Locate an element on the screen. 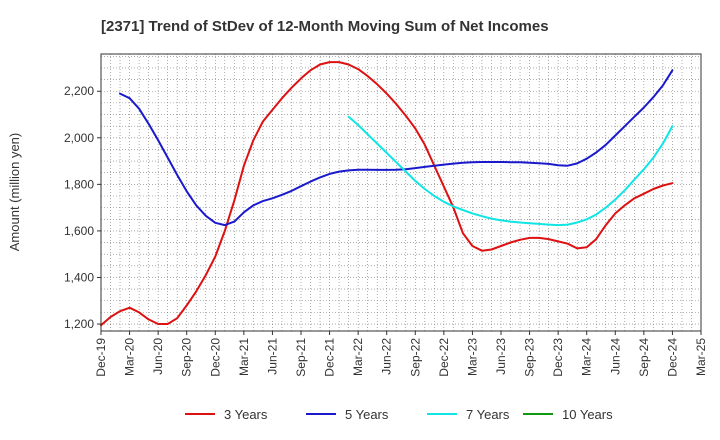  x-tick-label: Dec-23 is located at coordinates (558, 357).